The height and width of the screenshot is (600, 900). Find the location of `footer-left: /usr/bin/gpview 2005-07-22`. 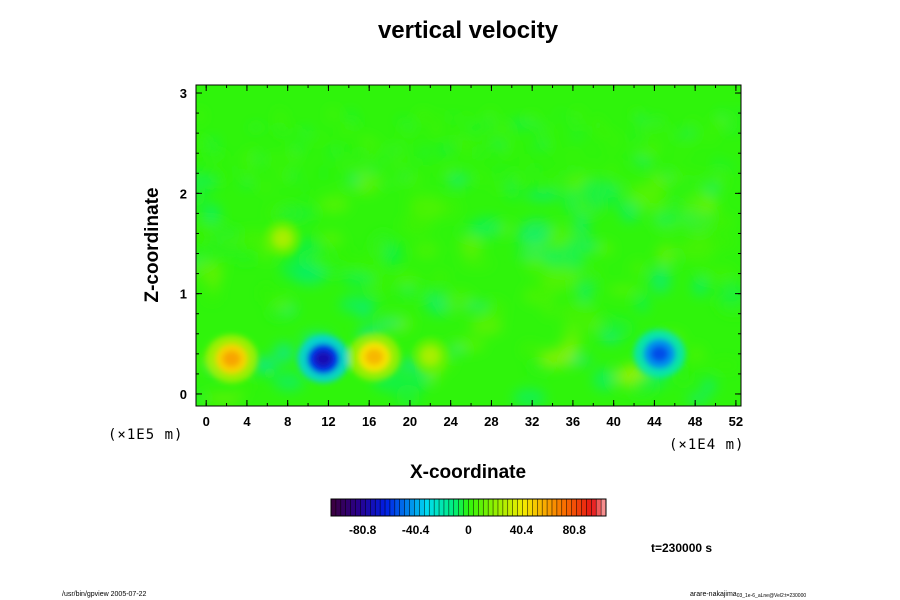

footer-left: /usr/bin/gpview 2005-07-22 is located at coordinates (104, 594).